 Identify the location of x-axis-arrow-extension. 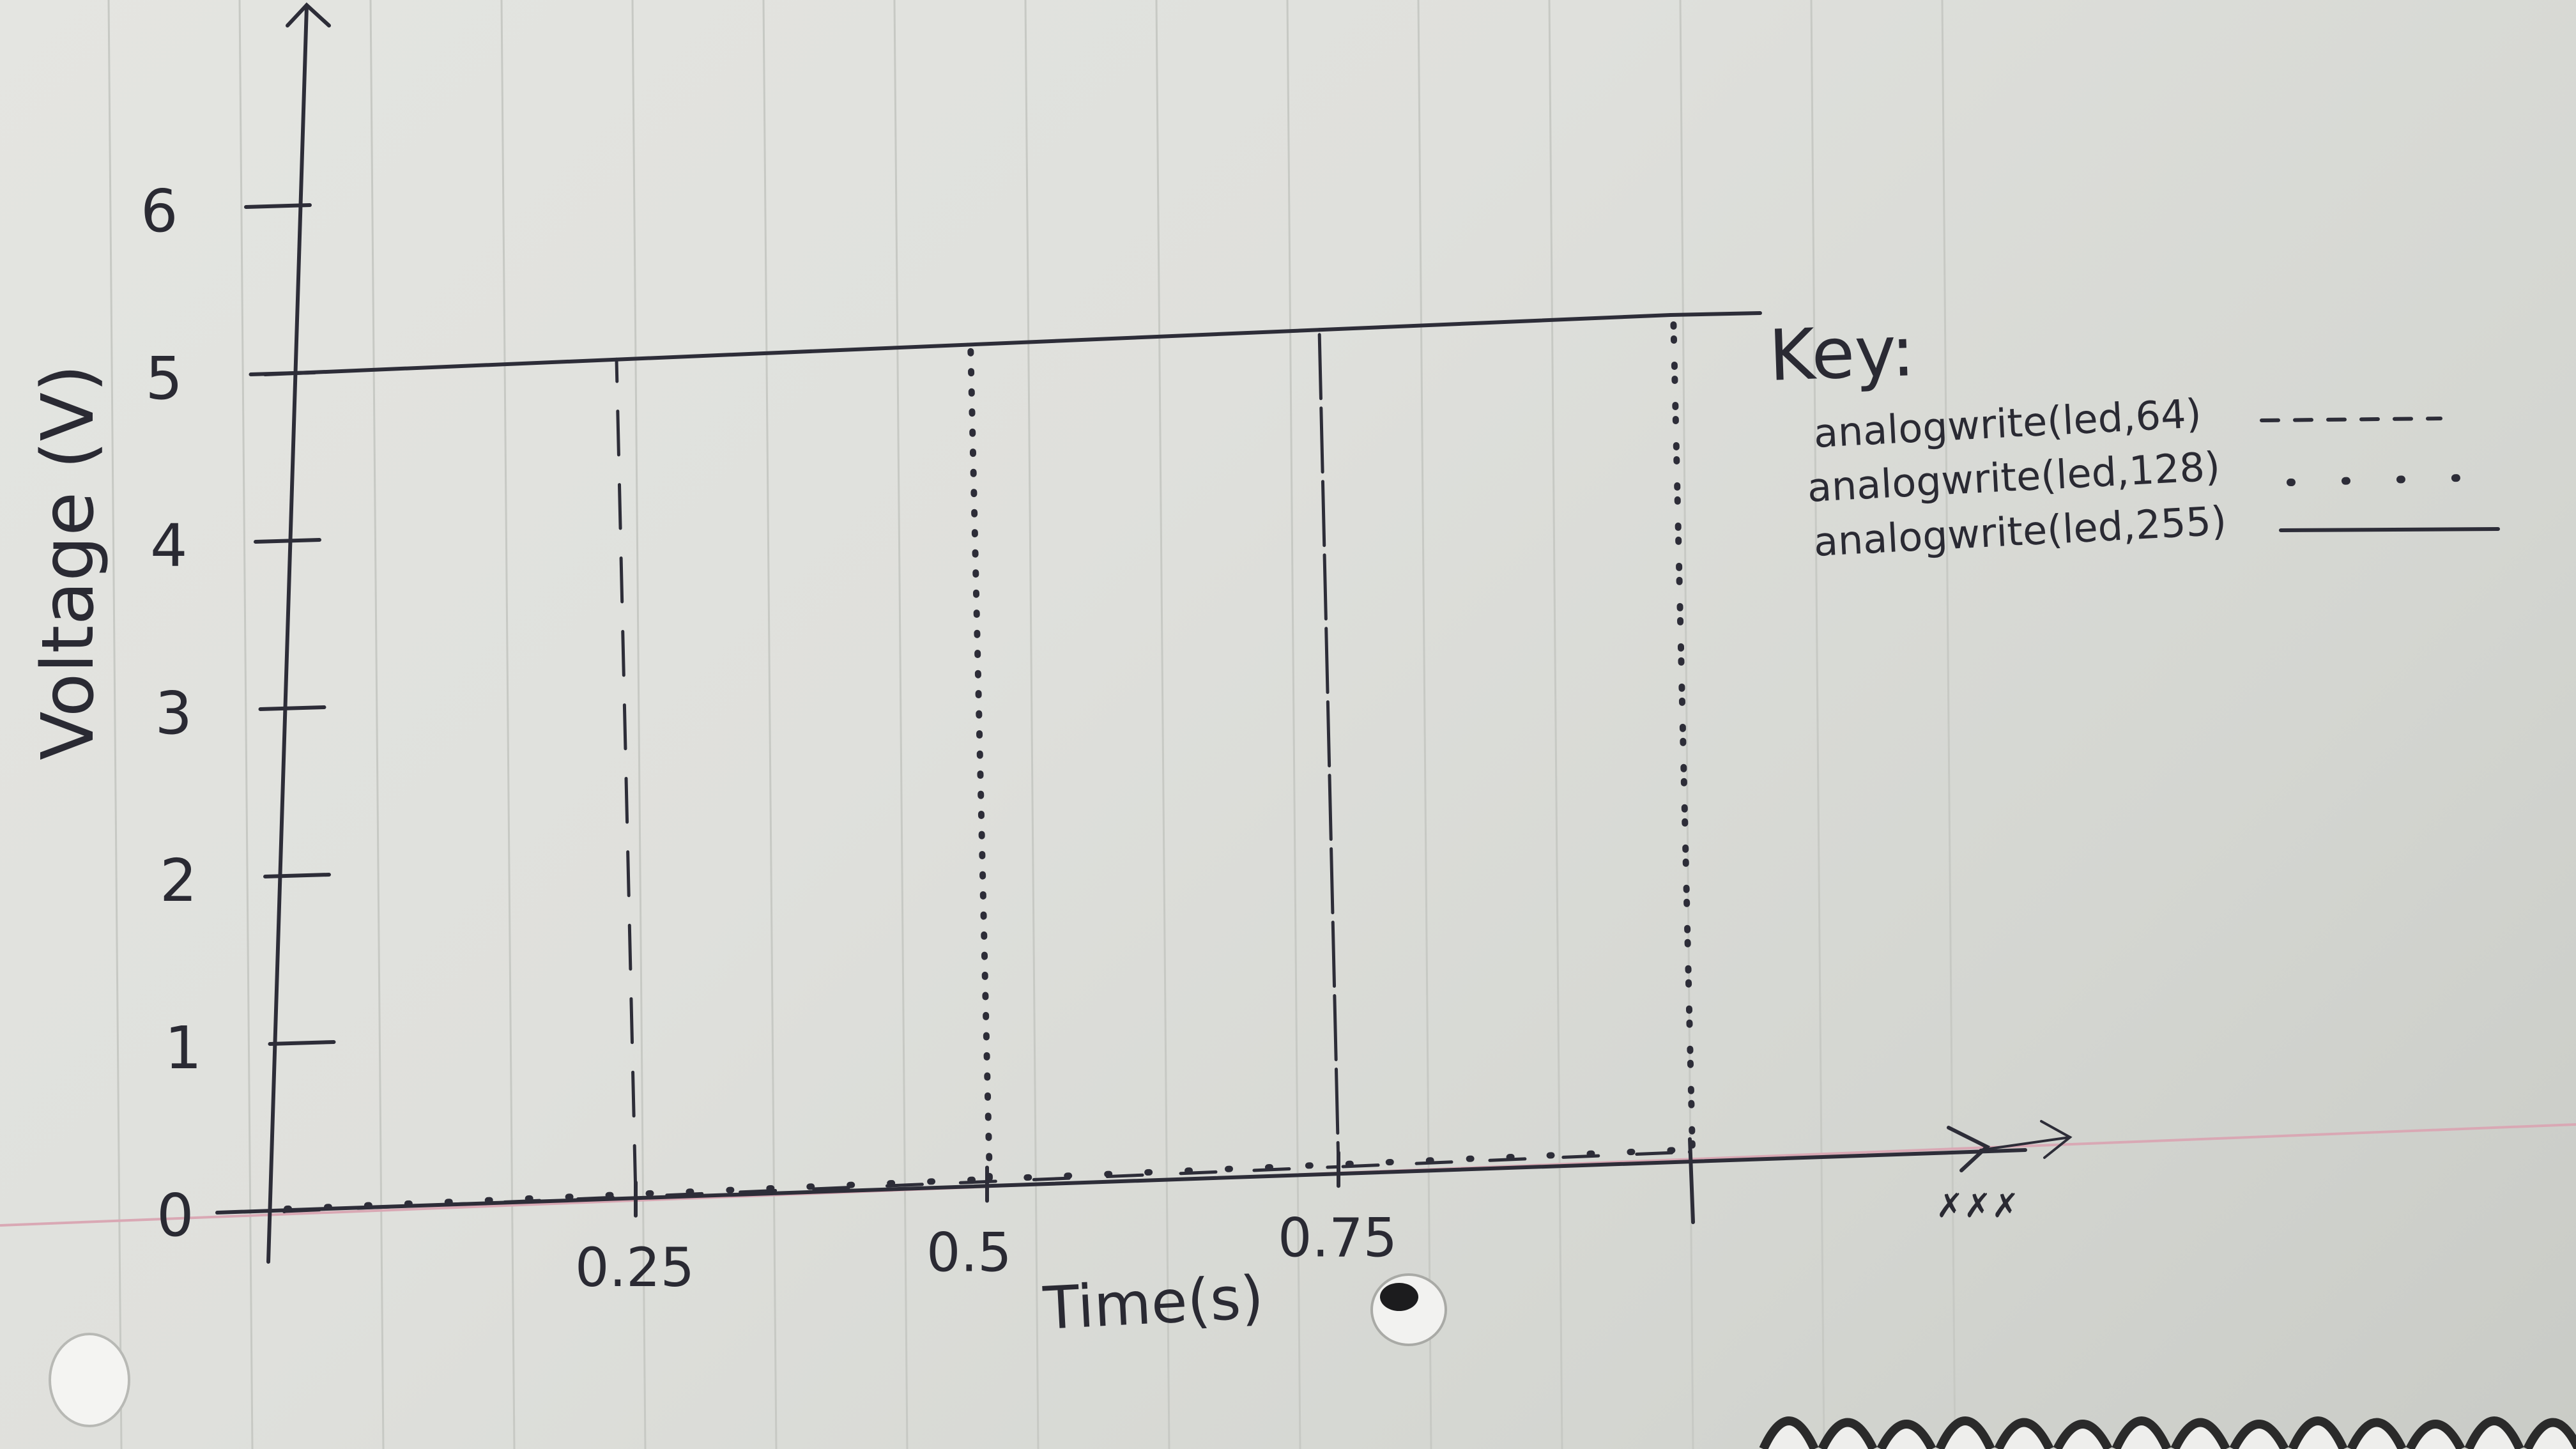
(2025, 1143).